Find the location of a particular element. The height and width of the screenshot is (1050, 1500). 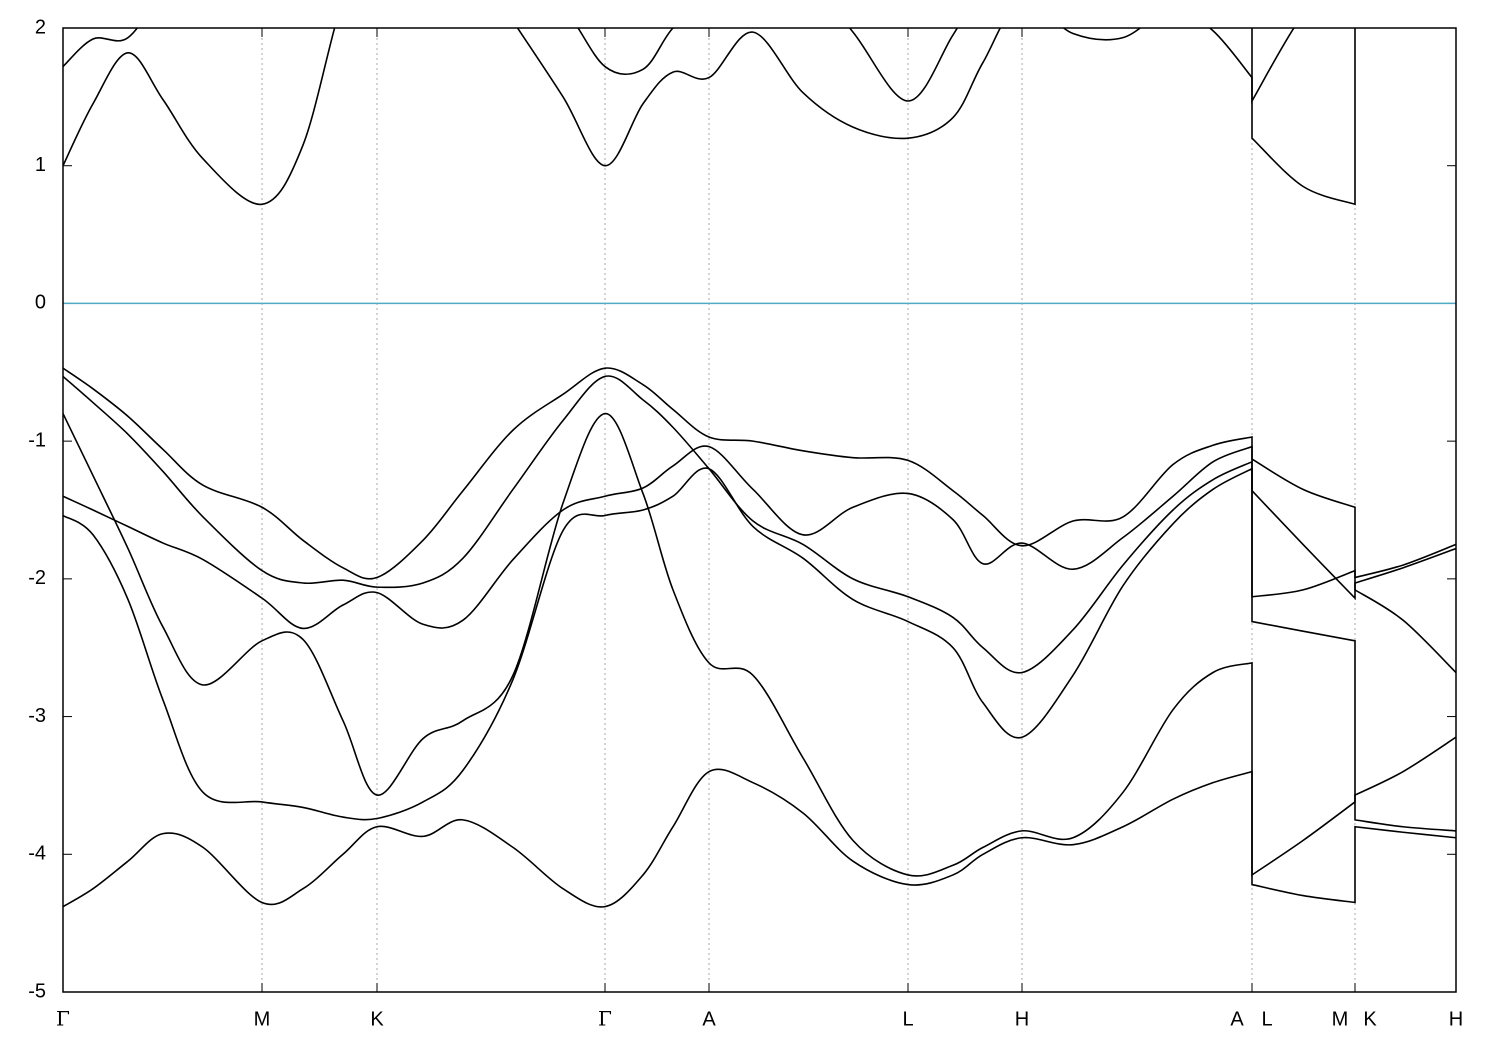

y-tick-label: -3 is located at coordinates (37, 716).